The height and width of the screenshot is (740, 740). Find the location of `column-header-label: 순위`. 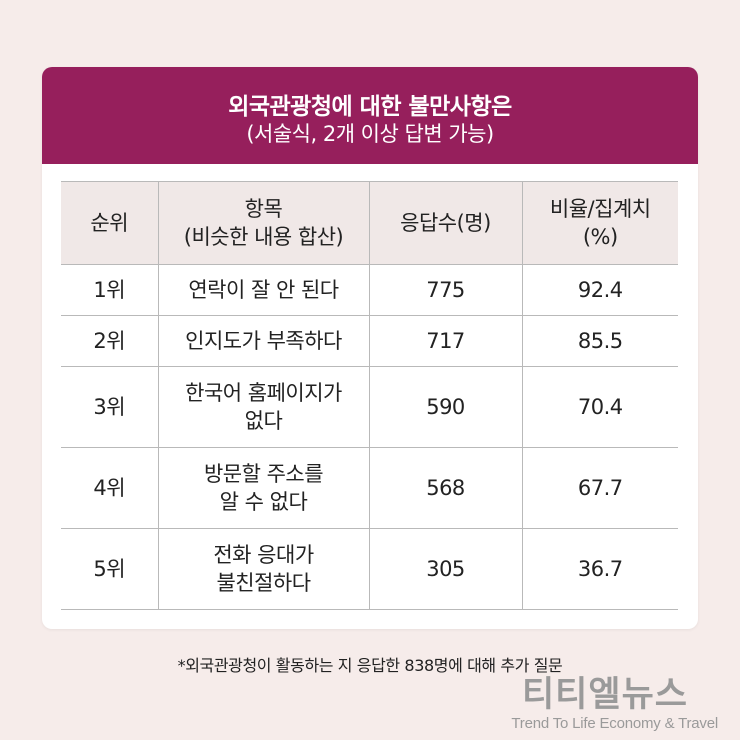

column-header-label: 순위 is located at coordinates (109, 223).